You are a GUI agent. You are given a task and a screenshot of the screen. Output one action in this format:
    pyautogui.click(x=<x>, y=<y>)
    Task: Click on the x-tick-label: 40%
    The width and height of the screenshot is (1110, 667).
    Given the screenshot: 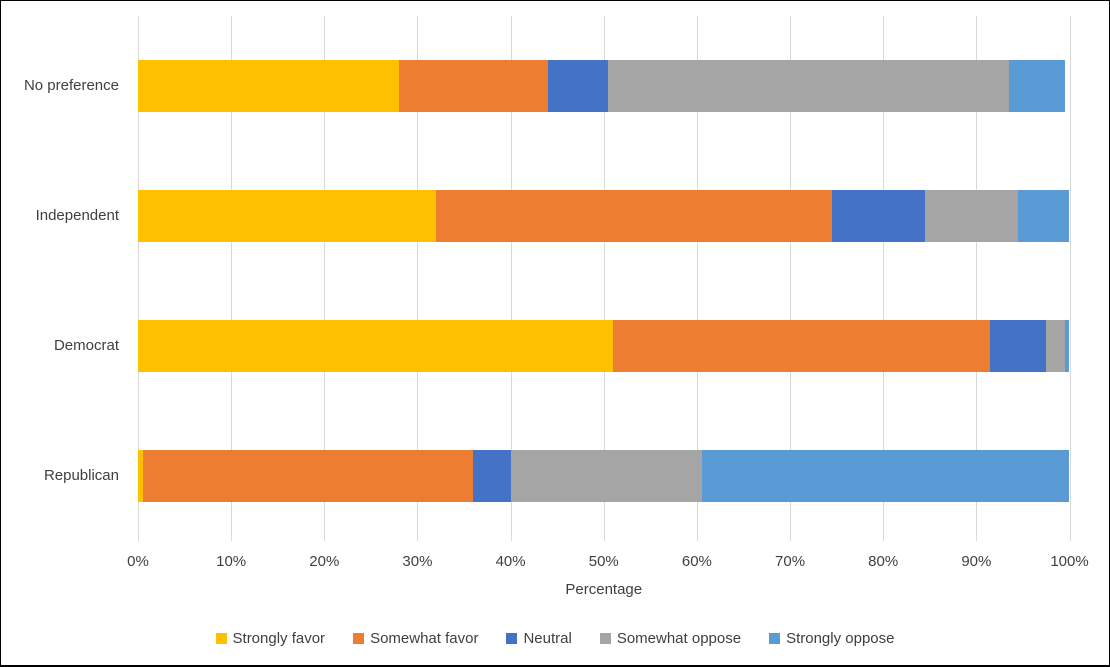 What is the action you would take?
    pyautogui.click(x=510, y=561)
    